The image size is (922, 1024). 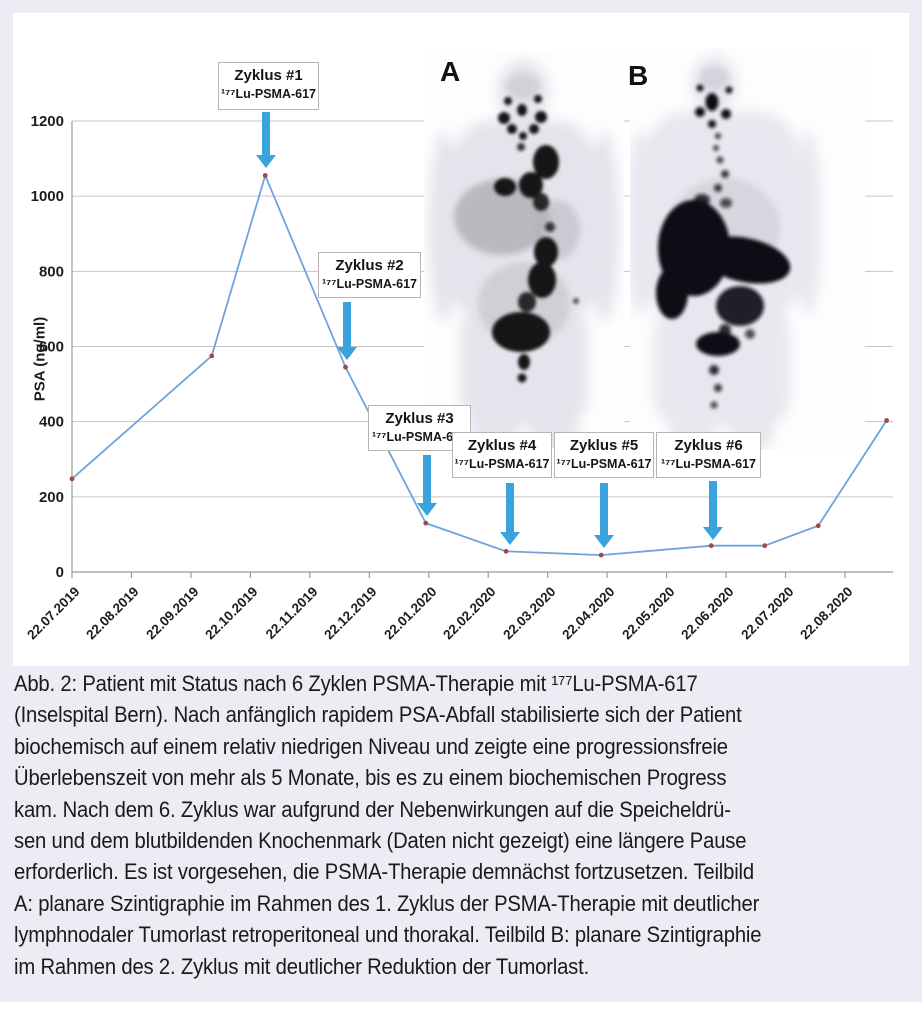 I want to click on y-axis-title: PSA (ng/ml), so click(x=40, y=359).